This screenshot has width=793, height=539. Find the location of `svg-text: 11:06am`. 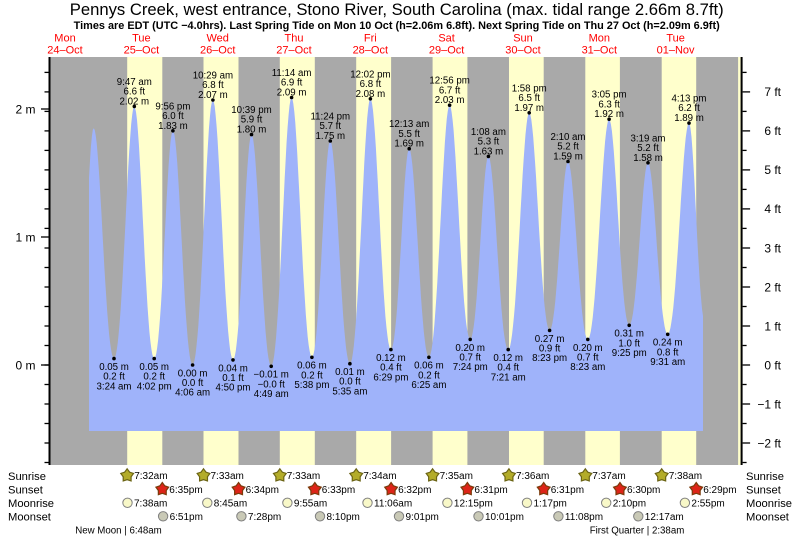

svg-text: 11:06am is located at coordinates (393, 504).